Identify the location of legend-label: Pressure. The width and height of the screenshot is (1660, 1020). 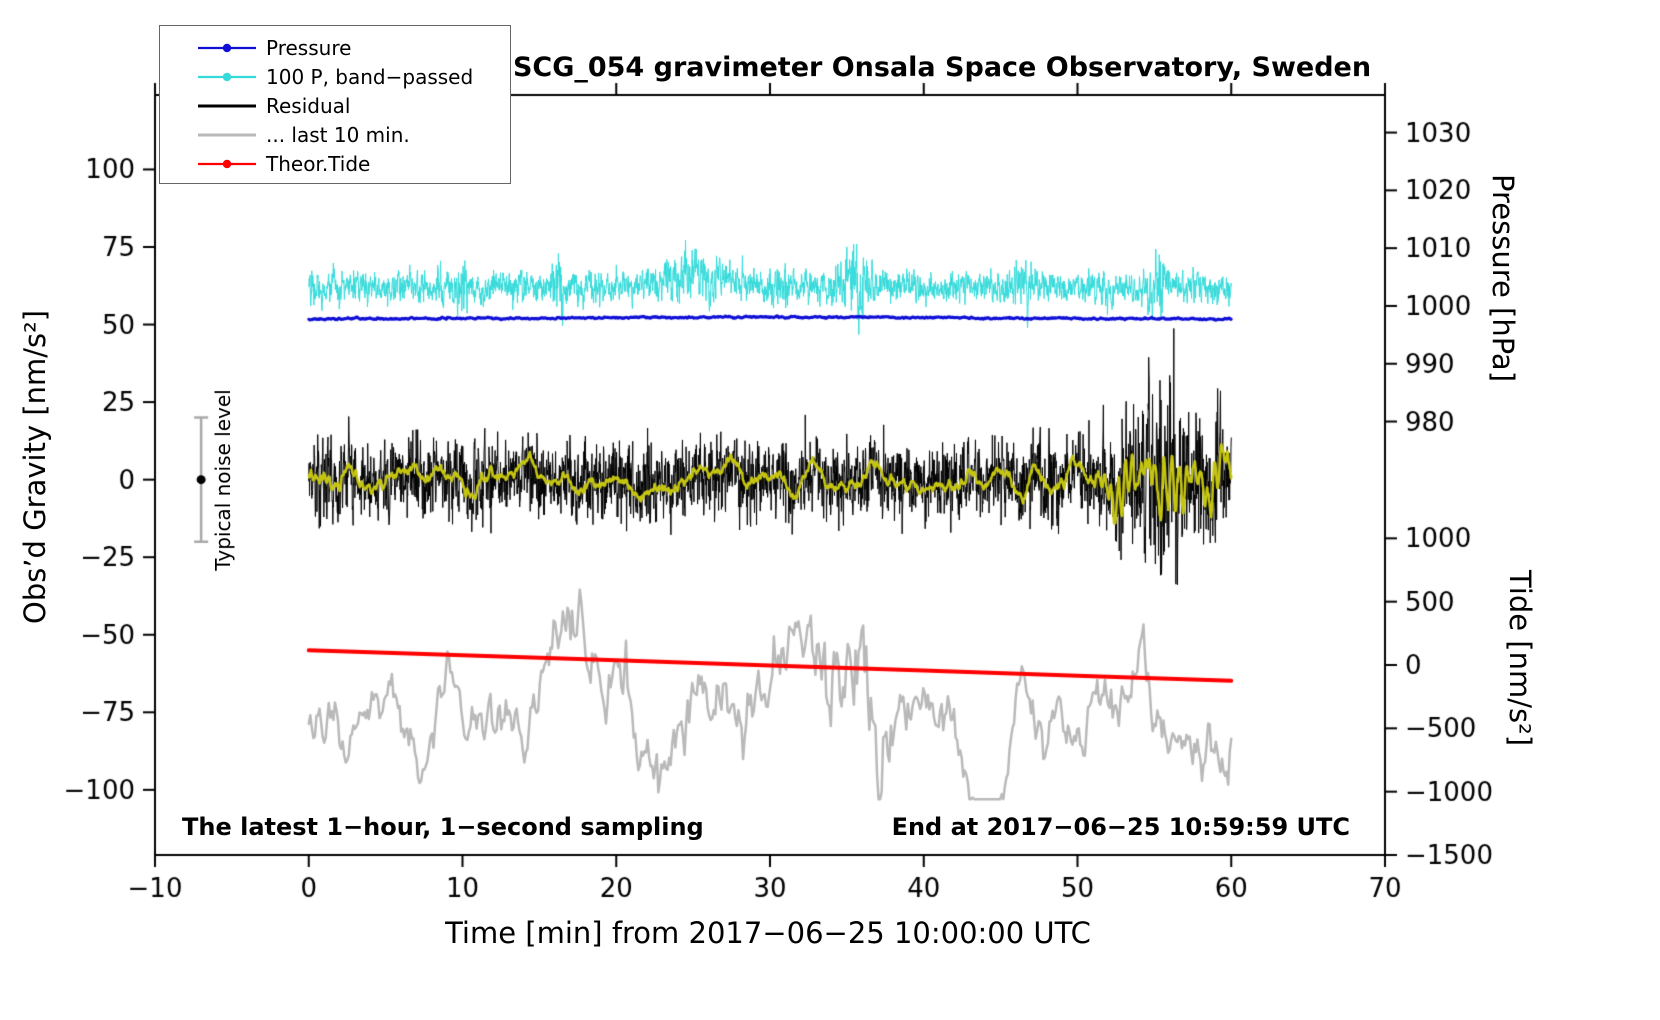
(309, 47).